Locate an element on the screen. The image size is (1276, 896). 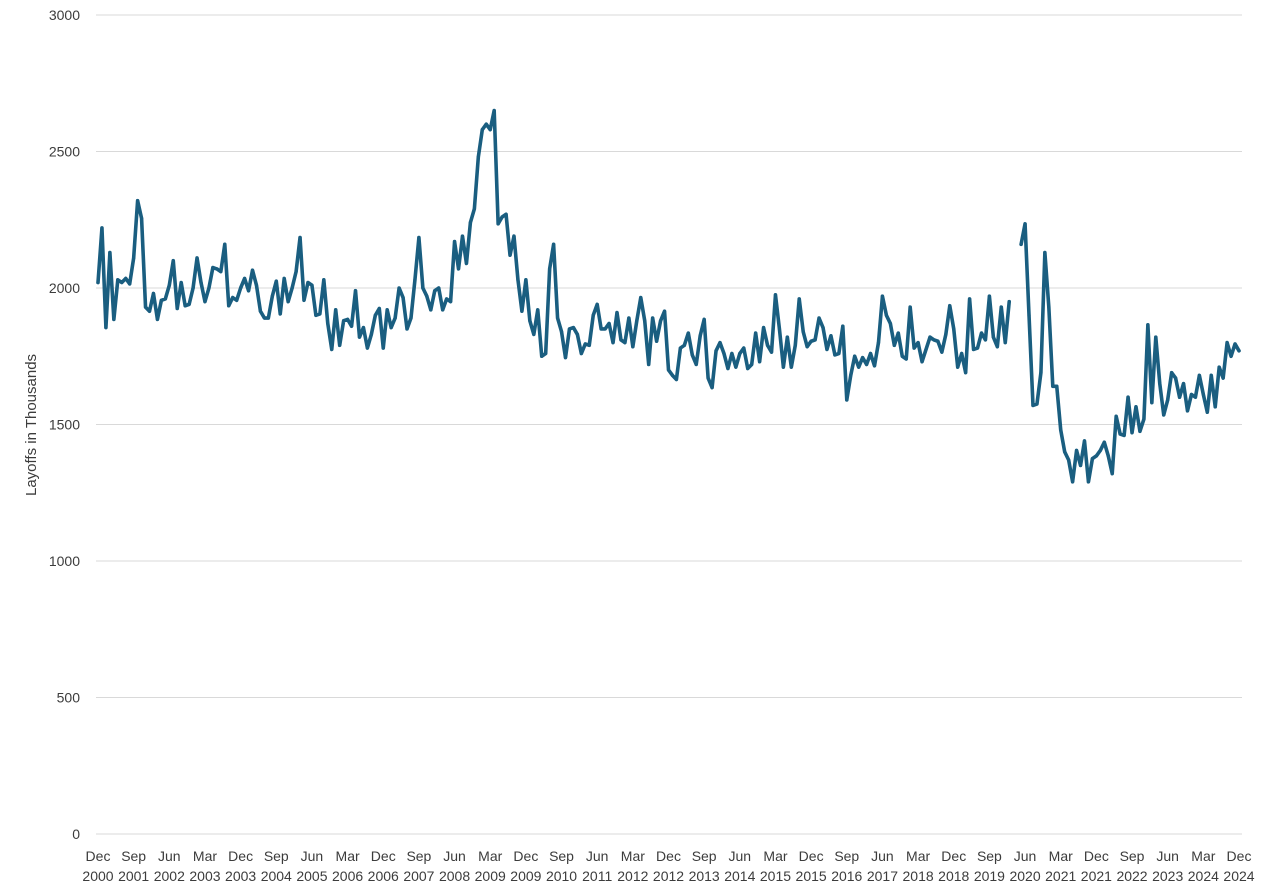
y-tick-label: 1500 is located at coordinates (64, 425).